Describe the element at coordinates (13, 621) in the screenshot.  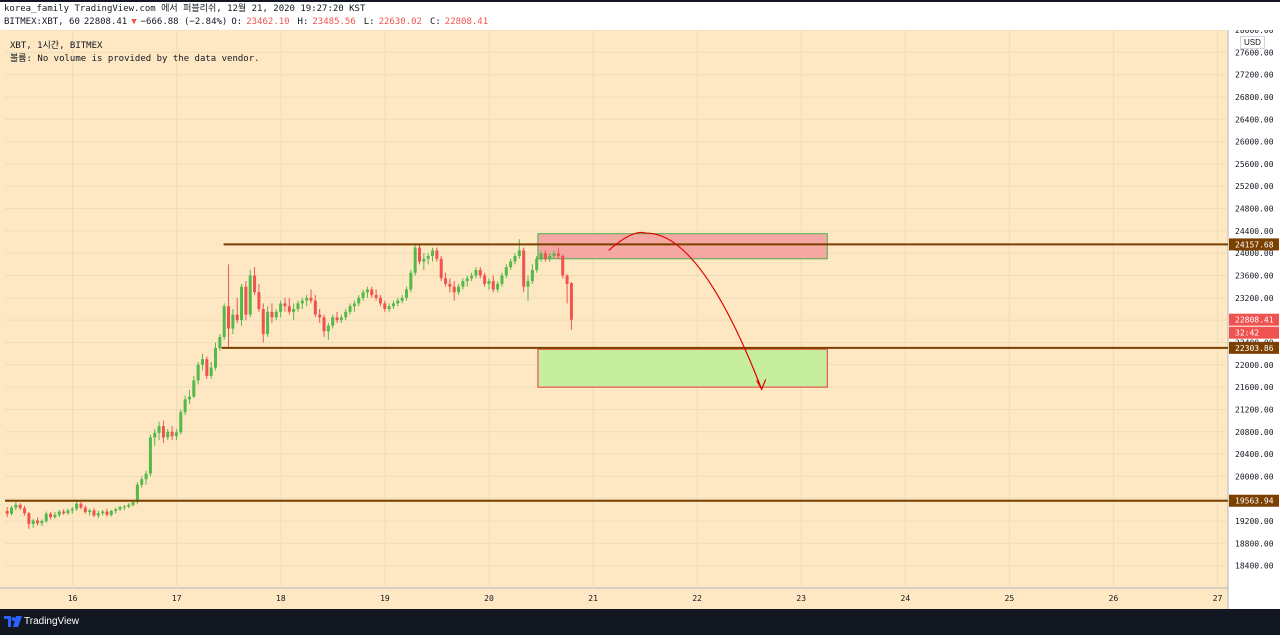
I see `tradingview-logo-icon` at that location.